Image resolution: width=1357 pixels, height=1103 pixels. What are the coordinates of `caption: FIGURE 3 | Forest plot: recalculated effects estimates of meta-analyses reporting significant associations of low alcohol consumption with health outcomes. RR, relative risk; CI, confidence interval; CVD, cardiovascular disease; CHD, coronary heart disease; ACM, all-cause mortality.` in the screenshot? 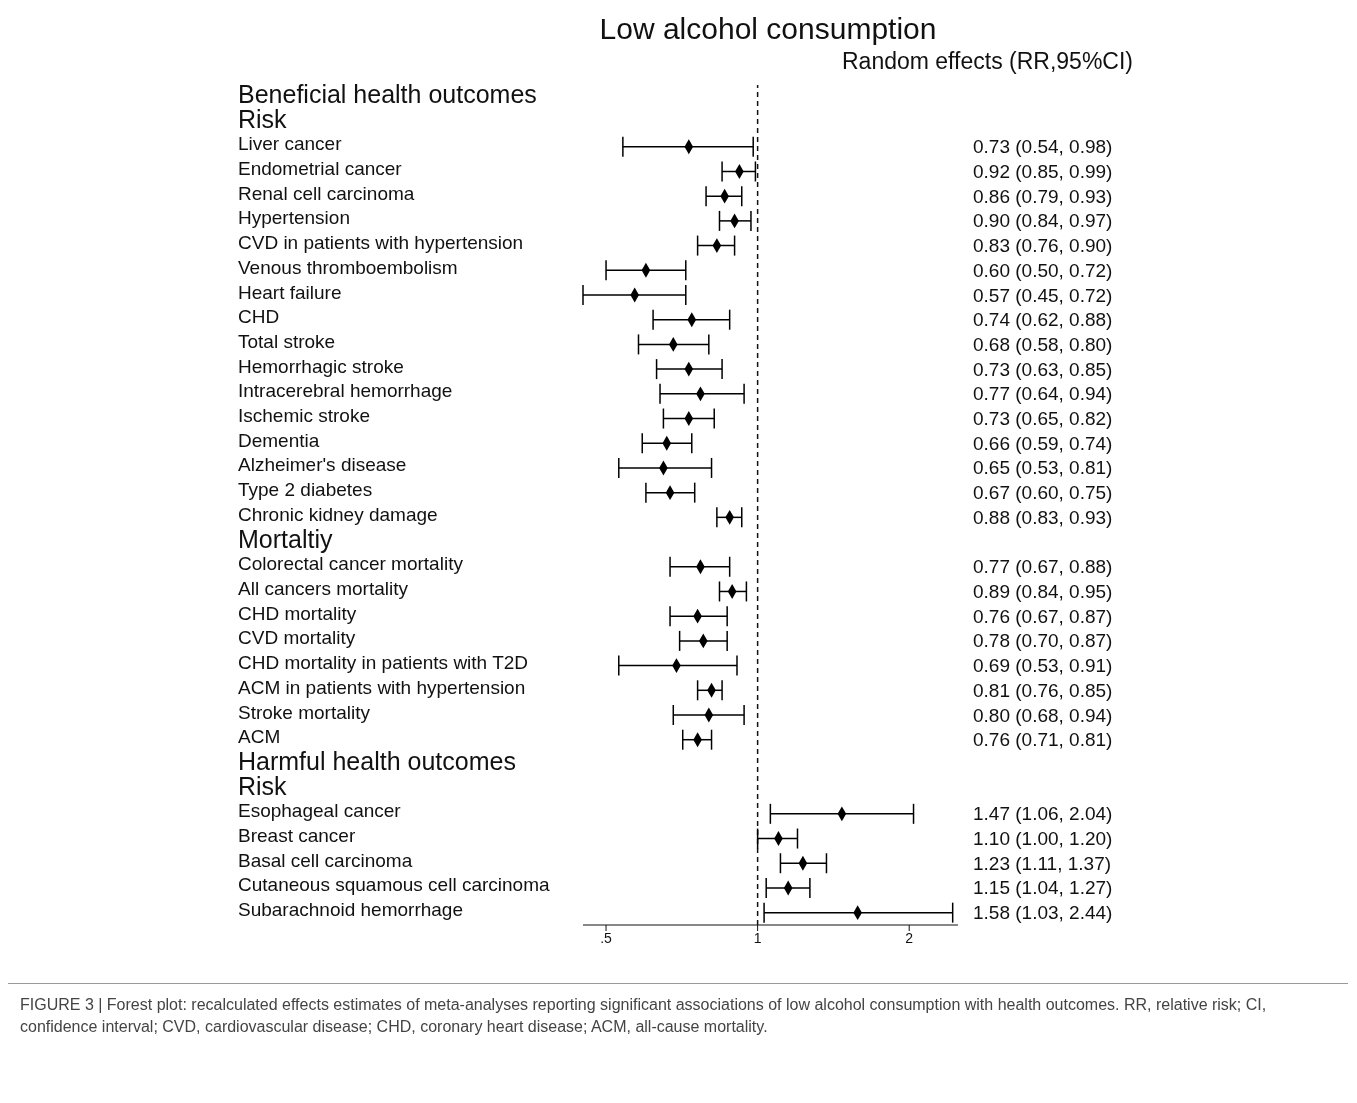 It's located at (678, 1016).